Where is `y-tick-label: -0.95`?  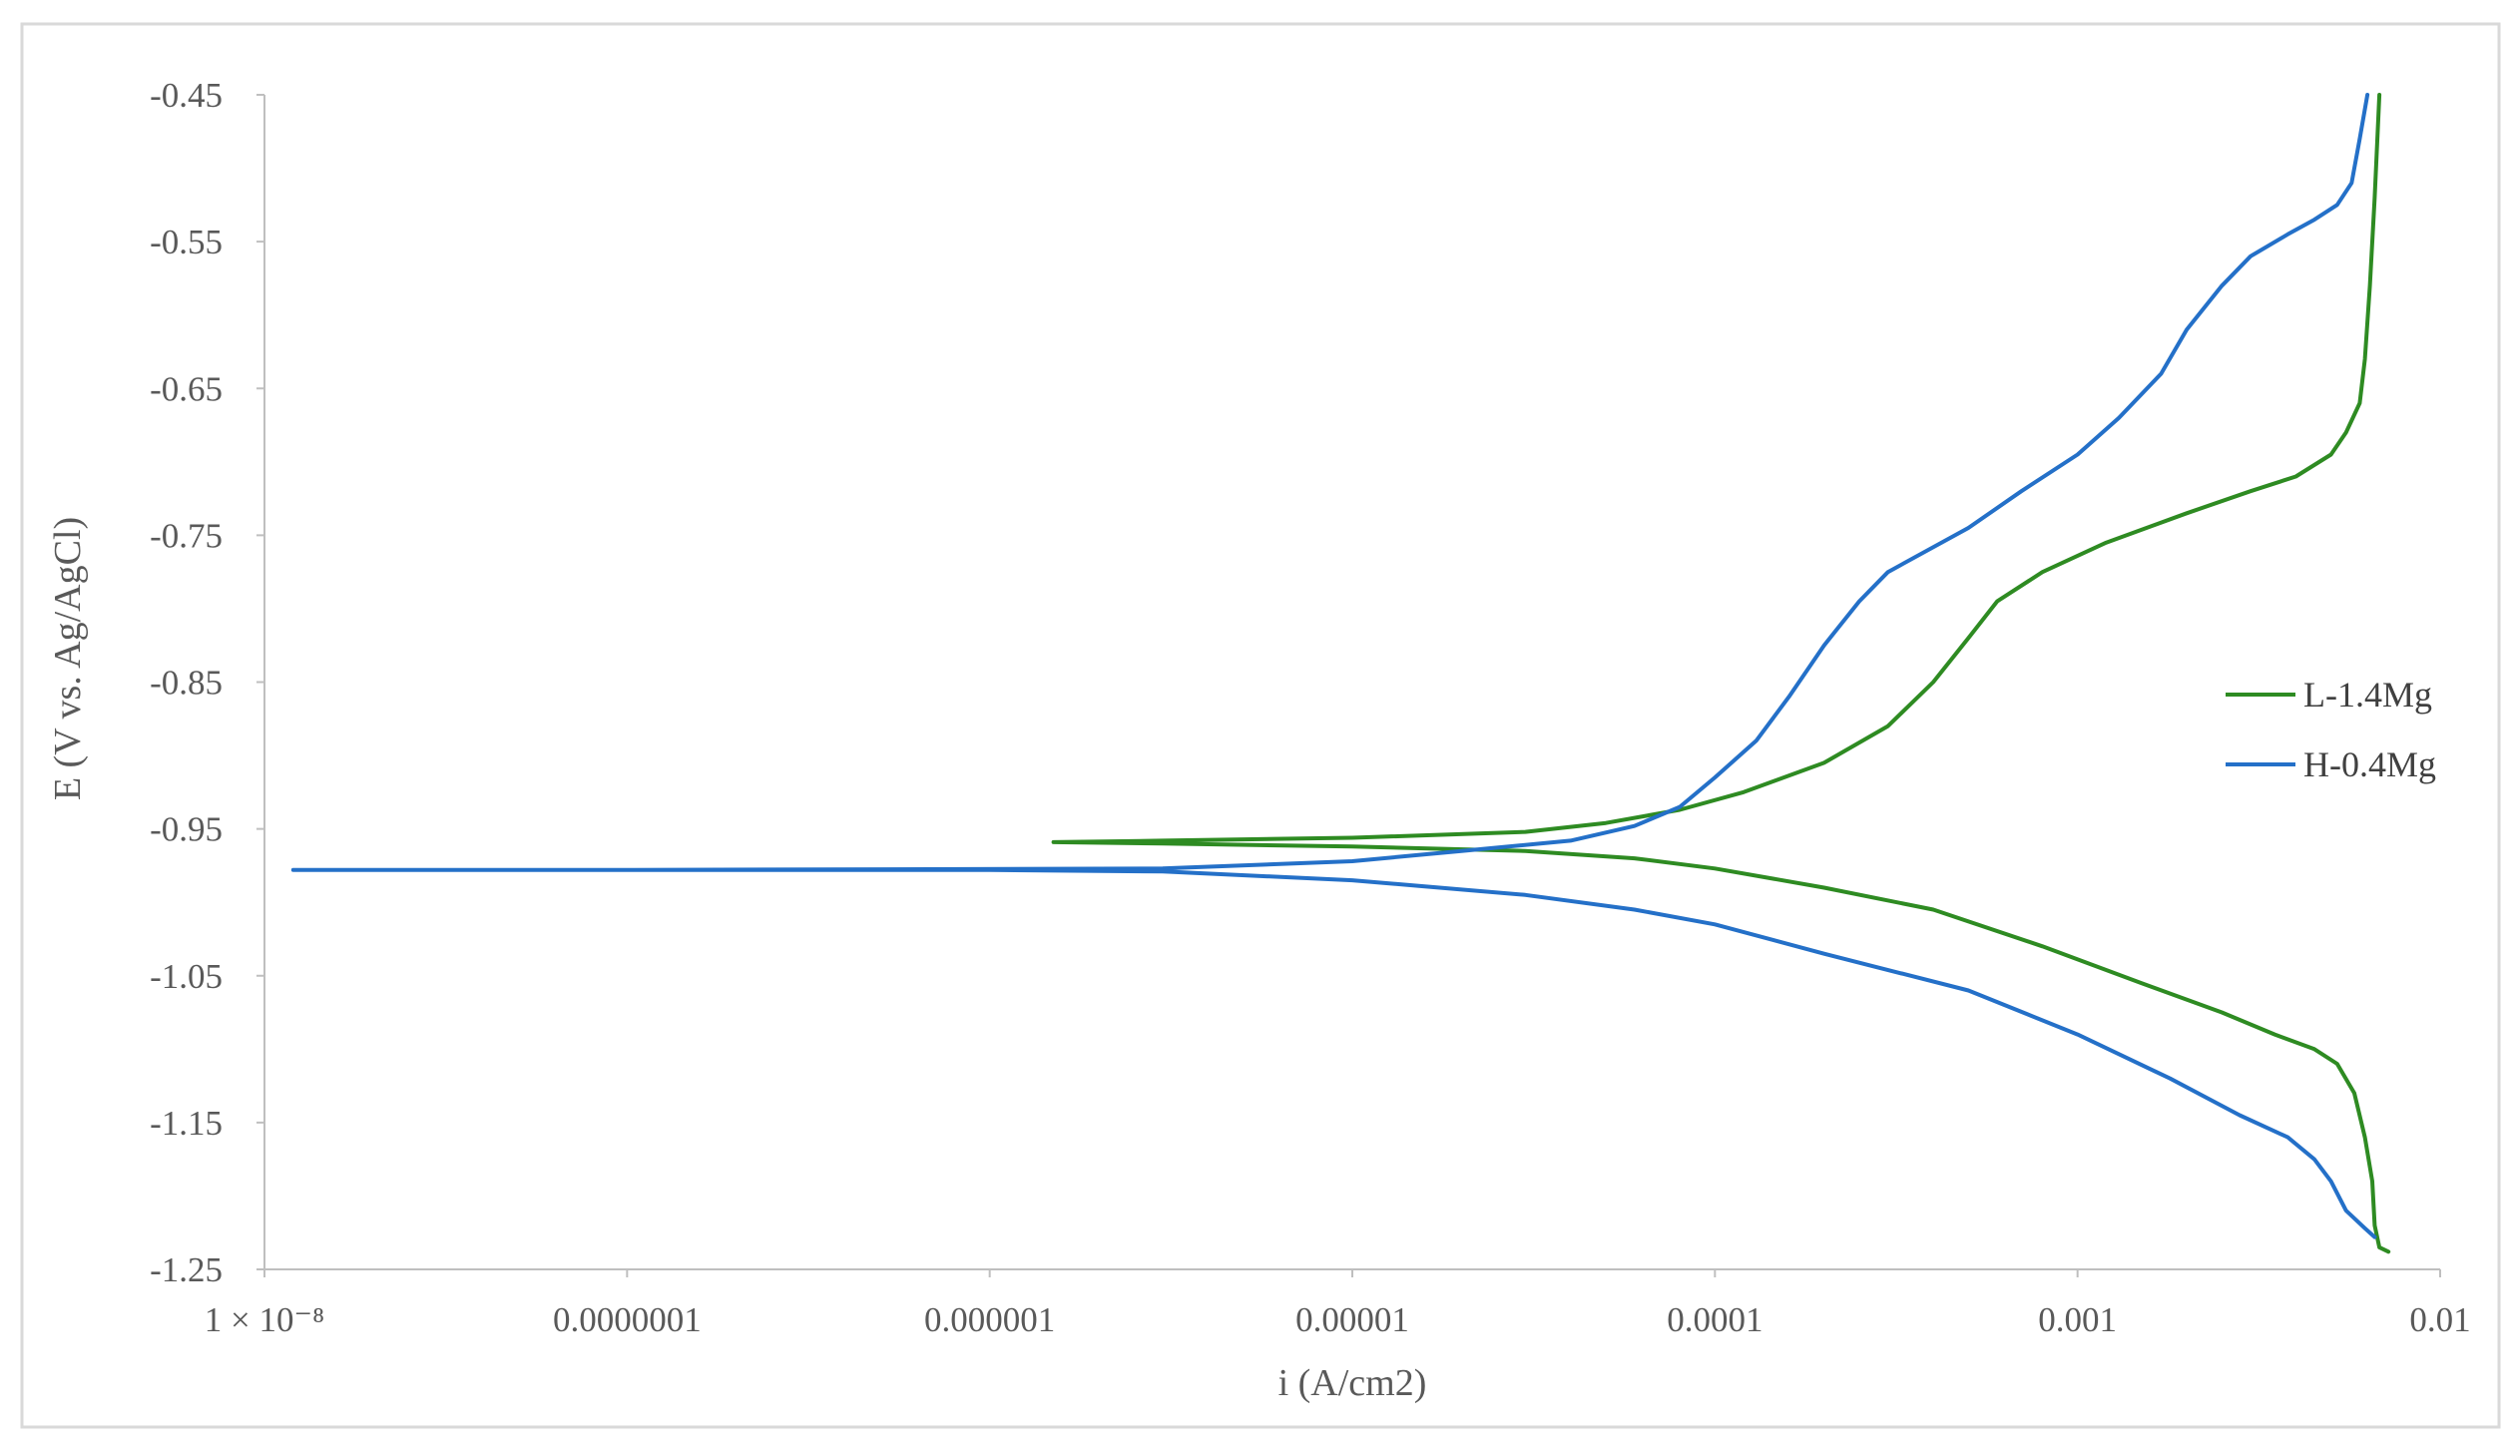 y-tick-label: -0.95 is located at coordinates (186, 829).